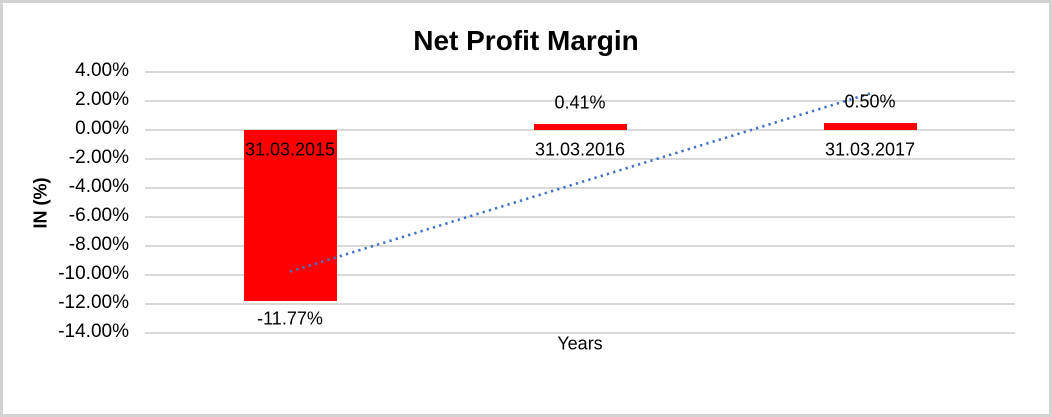 The width and height of the screenshot is (1052, 417). I want to click on y-tick-label: -14.00%, so click(93, 332).